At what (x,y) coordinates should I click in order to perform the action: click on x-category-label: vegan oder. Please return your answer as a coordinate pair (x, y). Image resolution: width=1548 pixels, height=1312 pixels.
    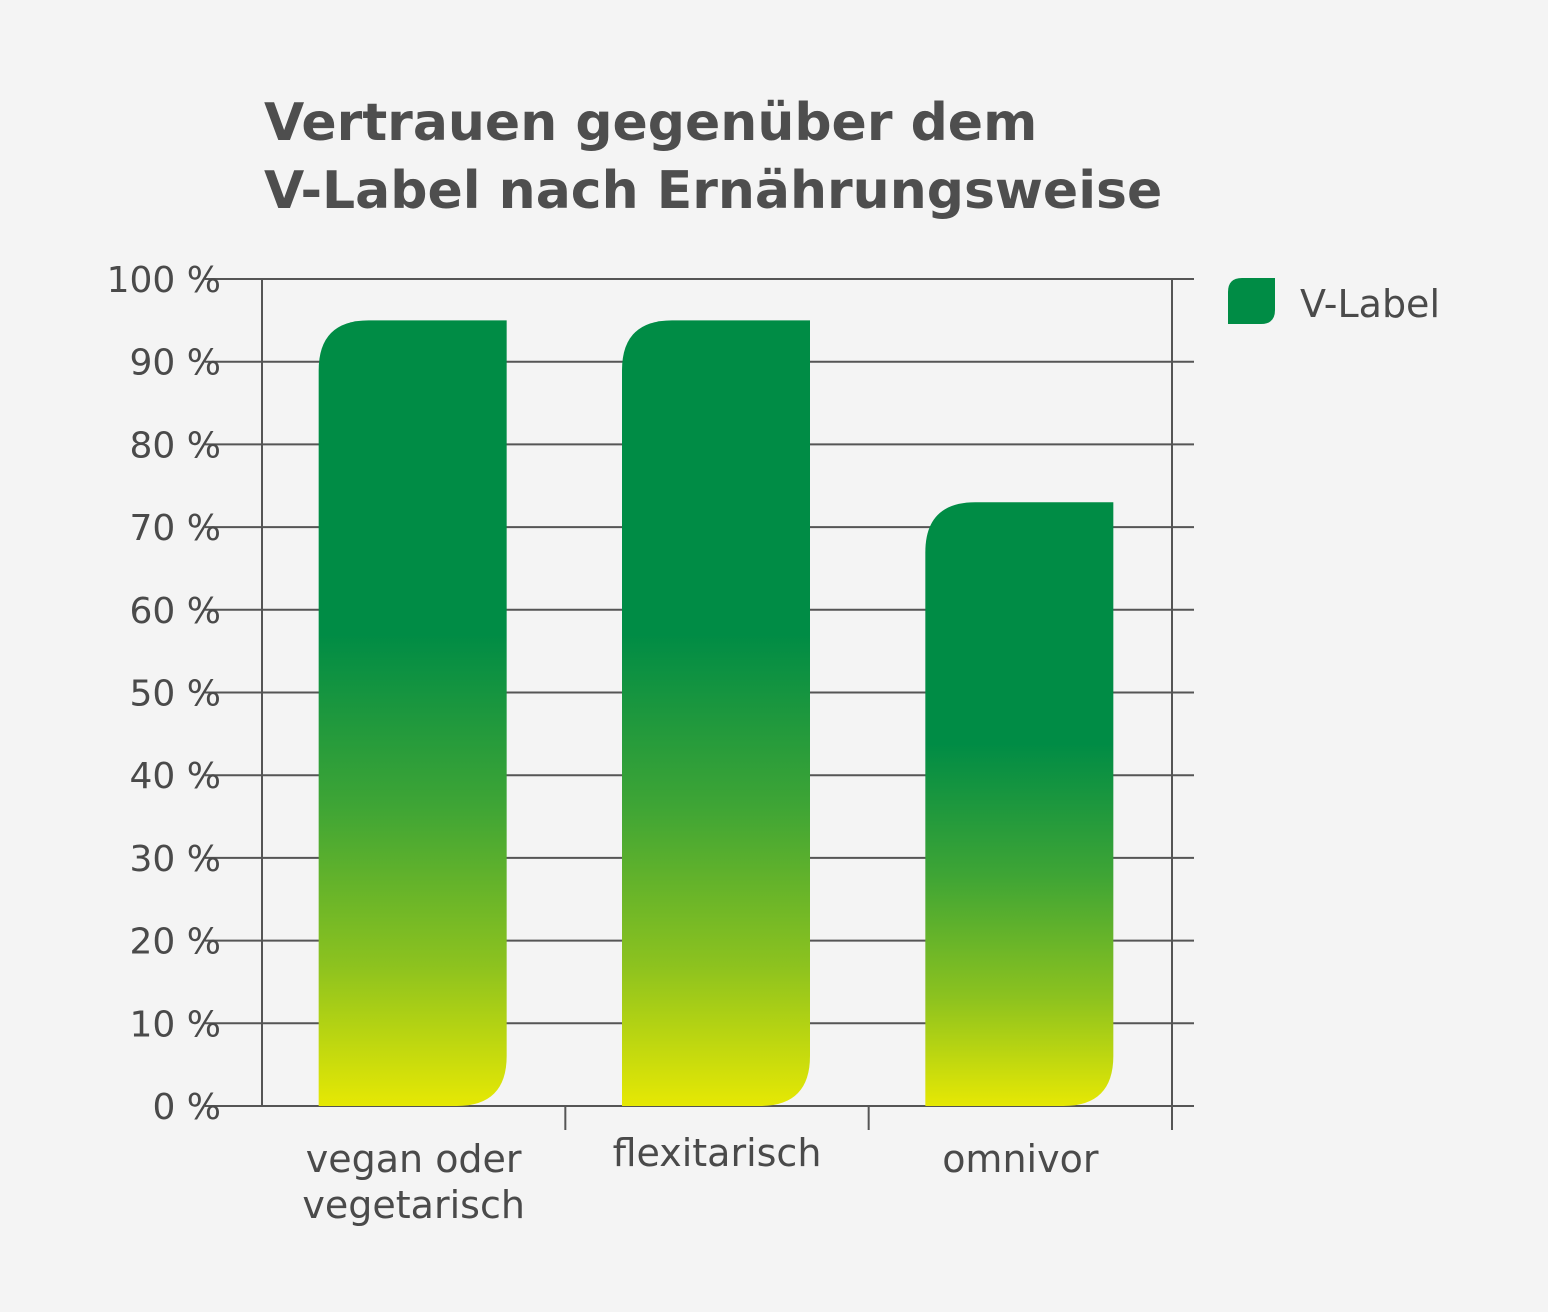
    Looking at the image, I should click on (414, 1159).